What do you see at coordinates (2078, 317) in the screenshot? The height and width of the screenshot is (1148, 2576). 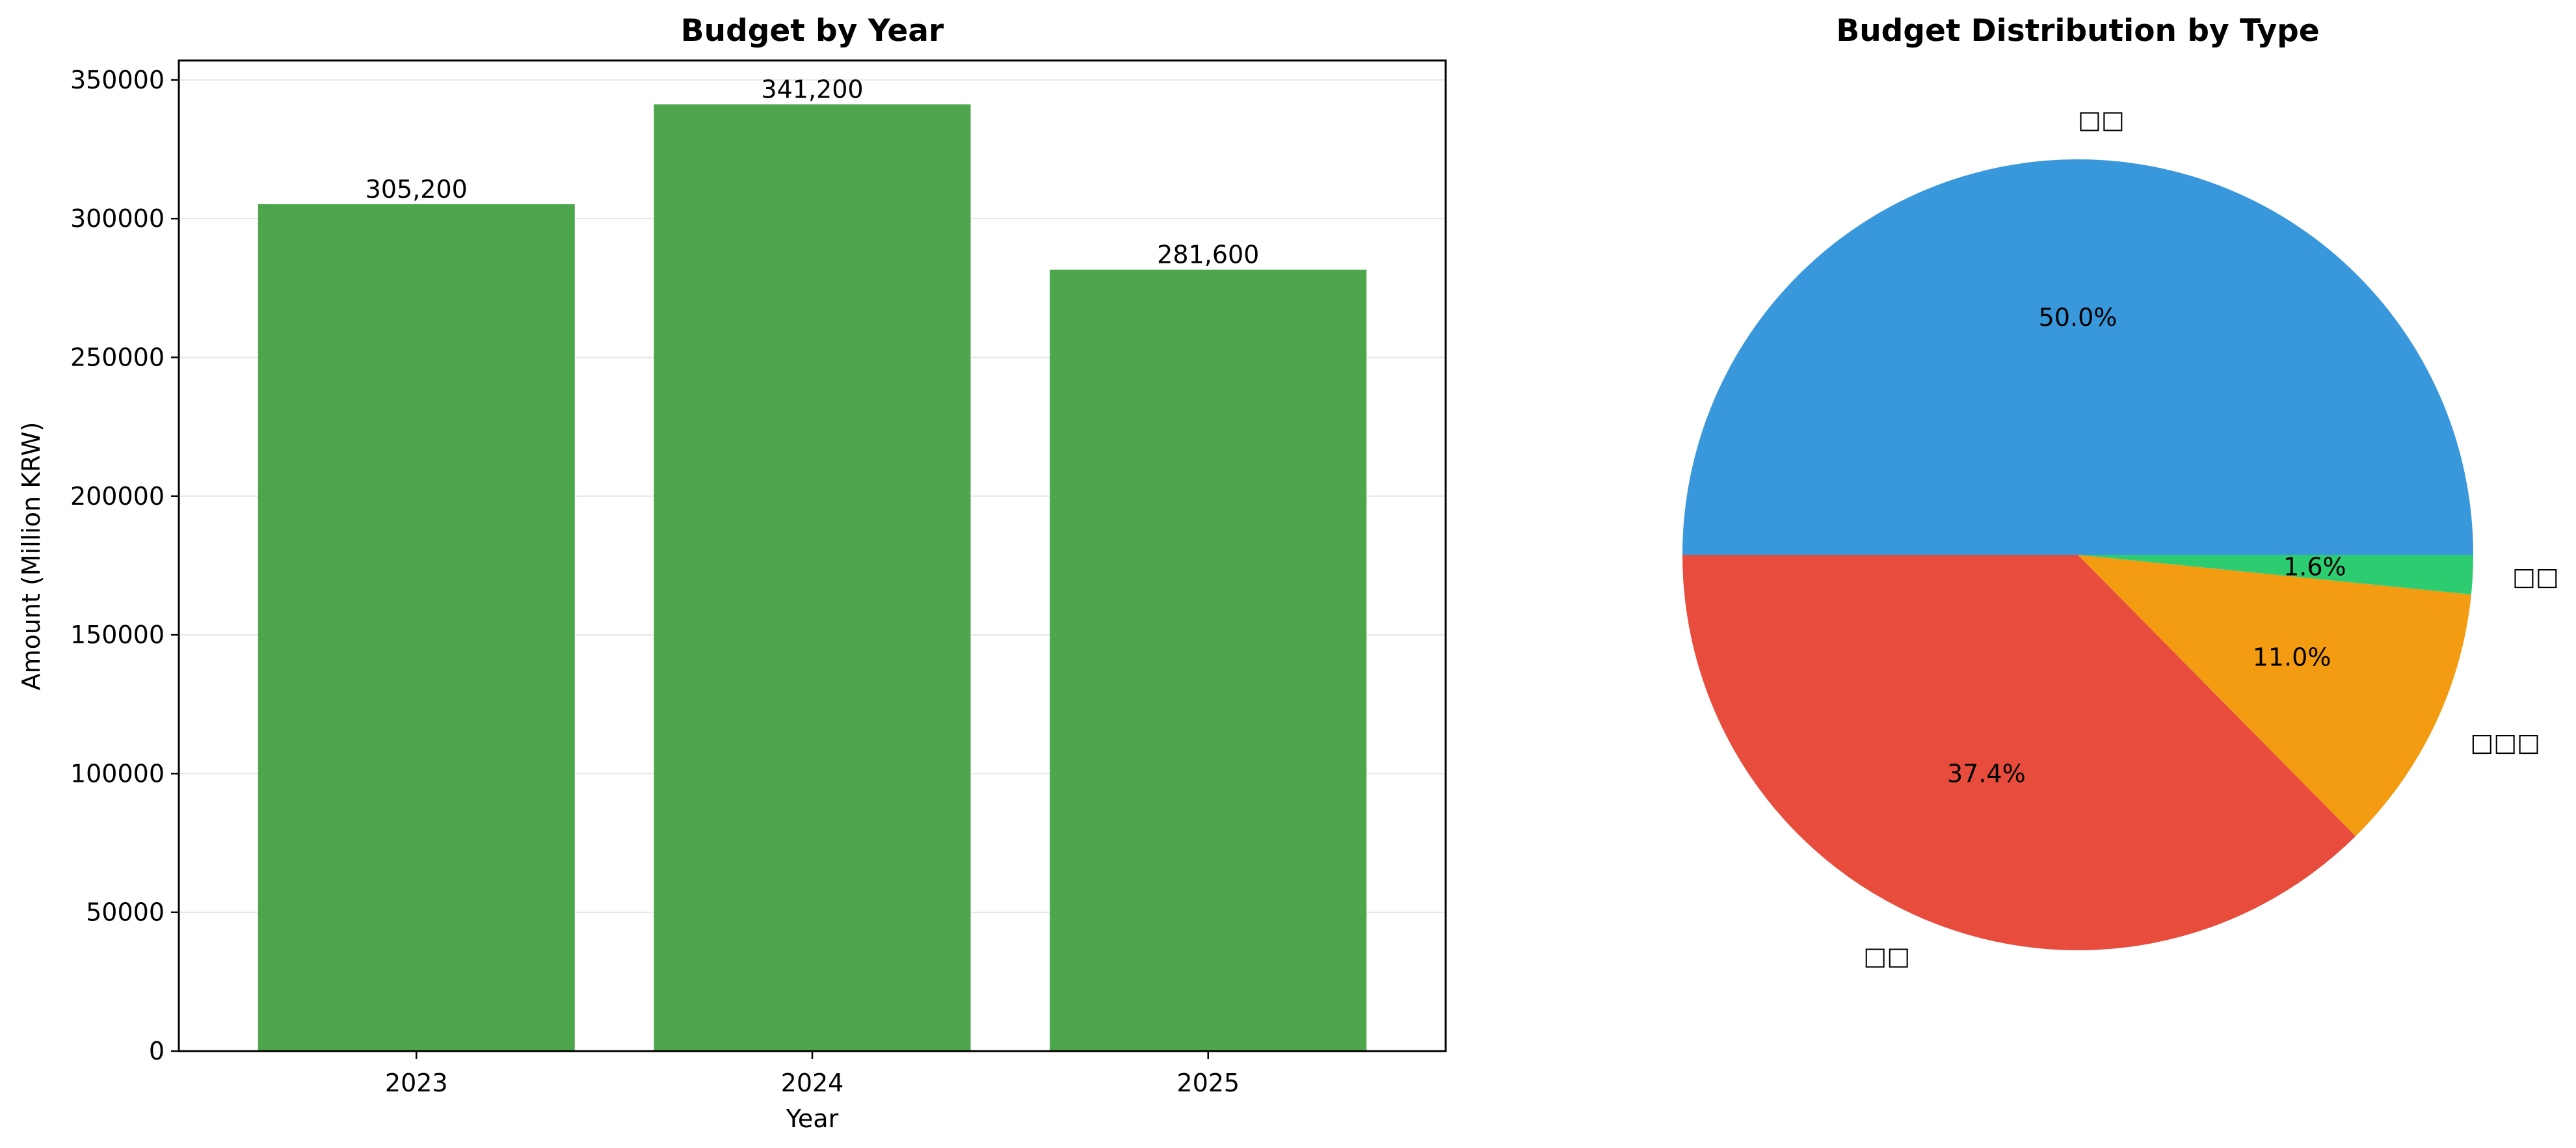 I see `pie-percent-label: 50.0%` at bounding box center [2078, 317].